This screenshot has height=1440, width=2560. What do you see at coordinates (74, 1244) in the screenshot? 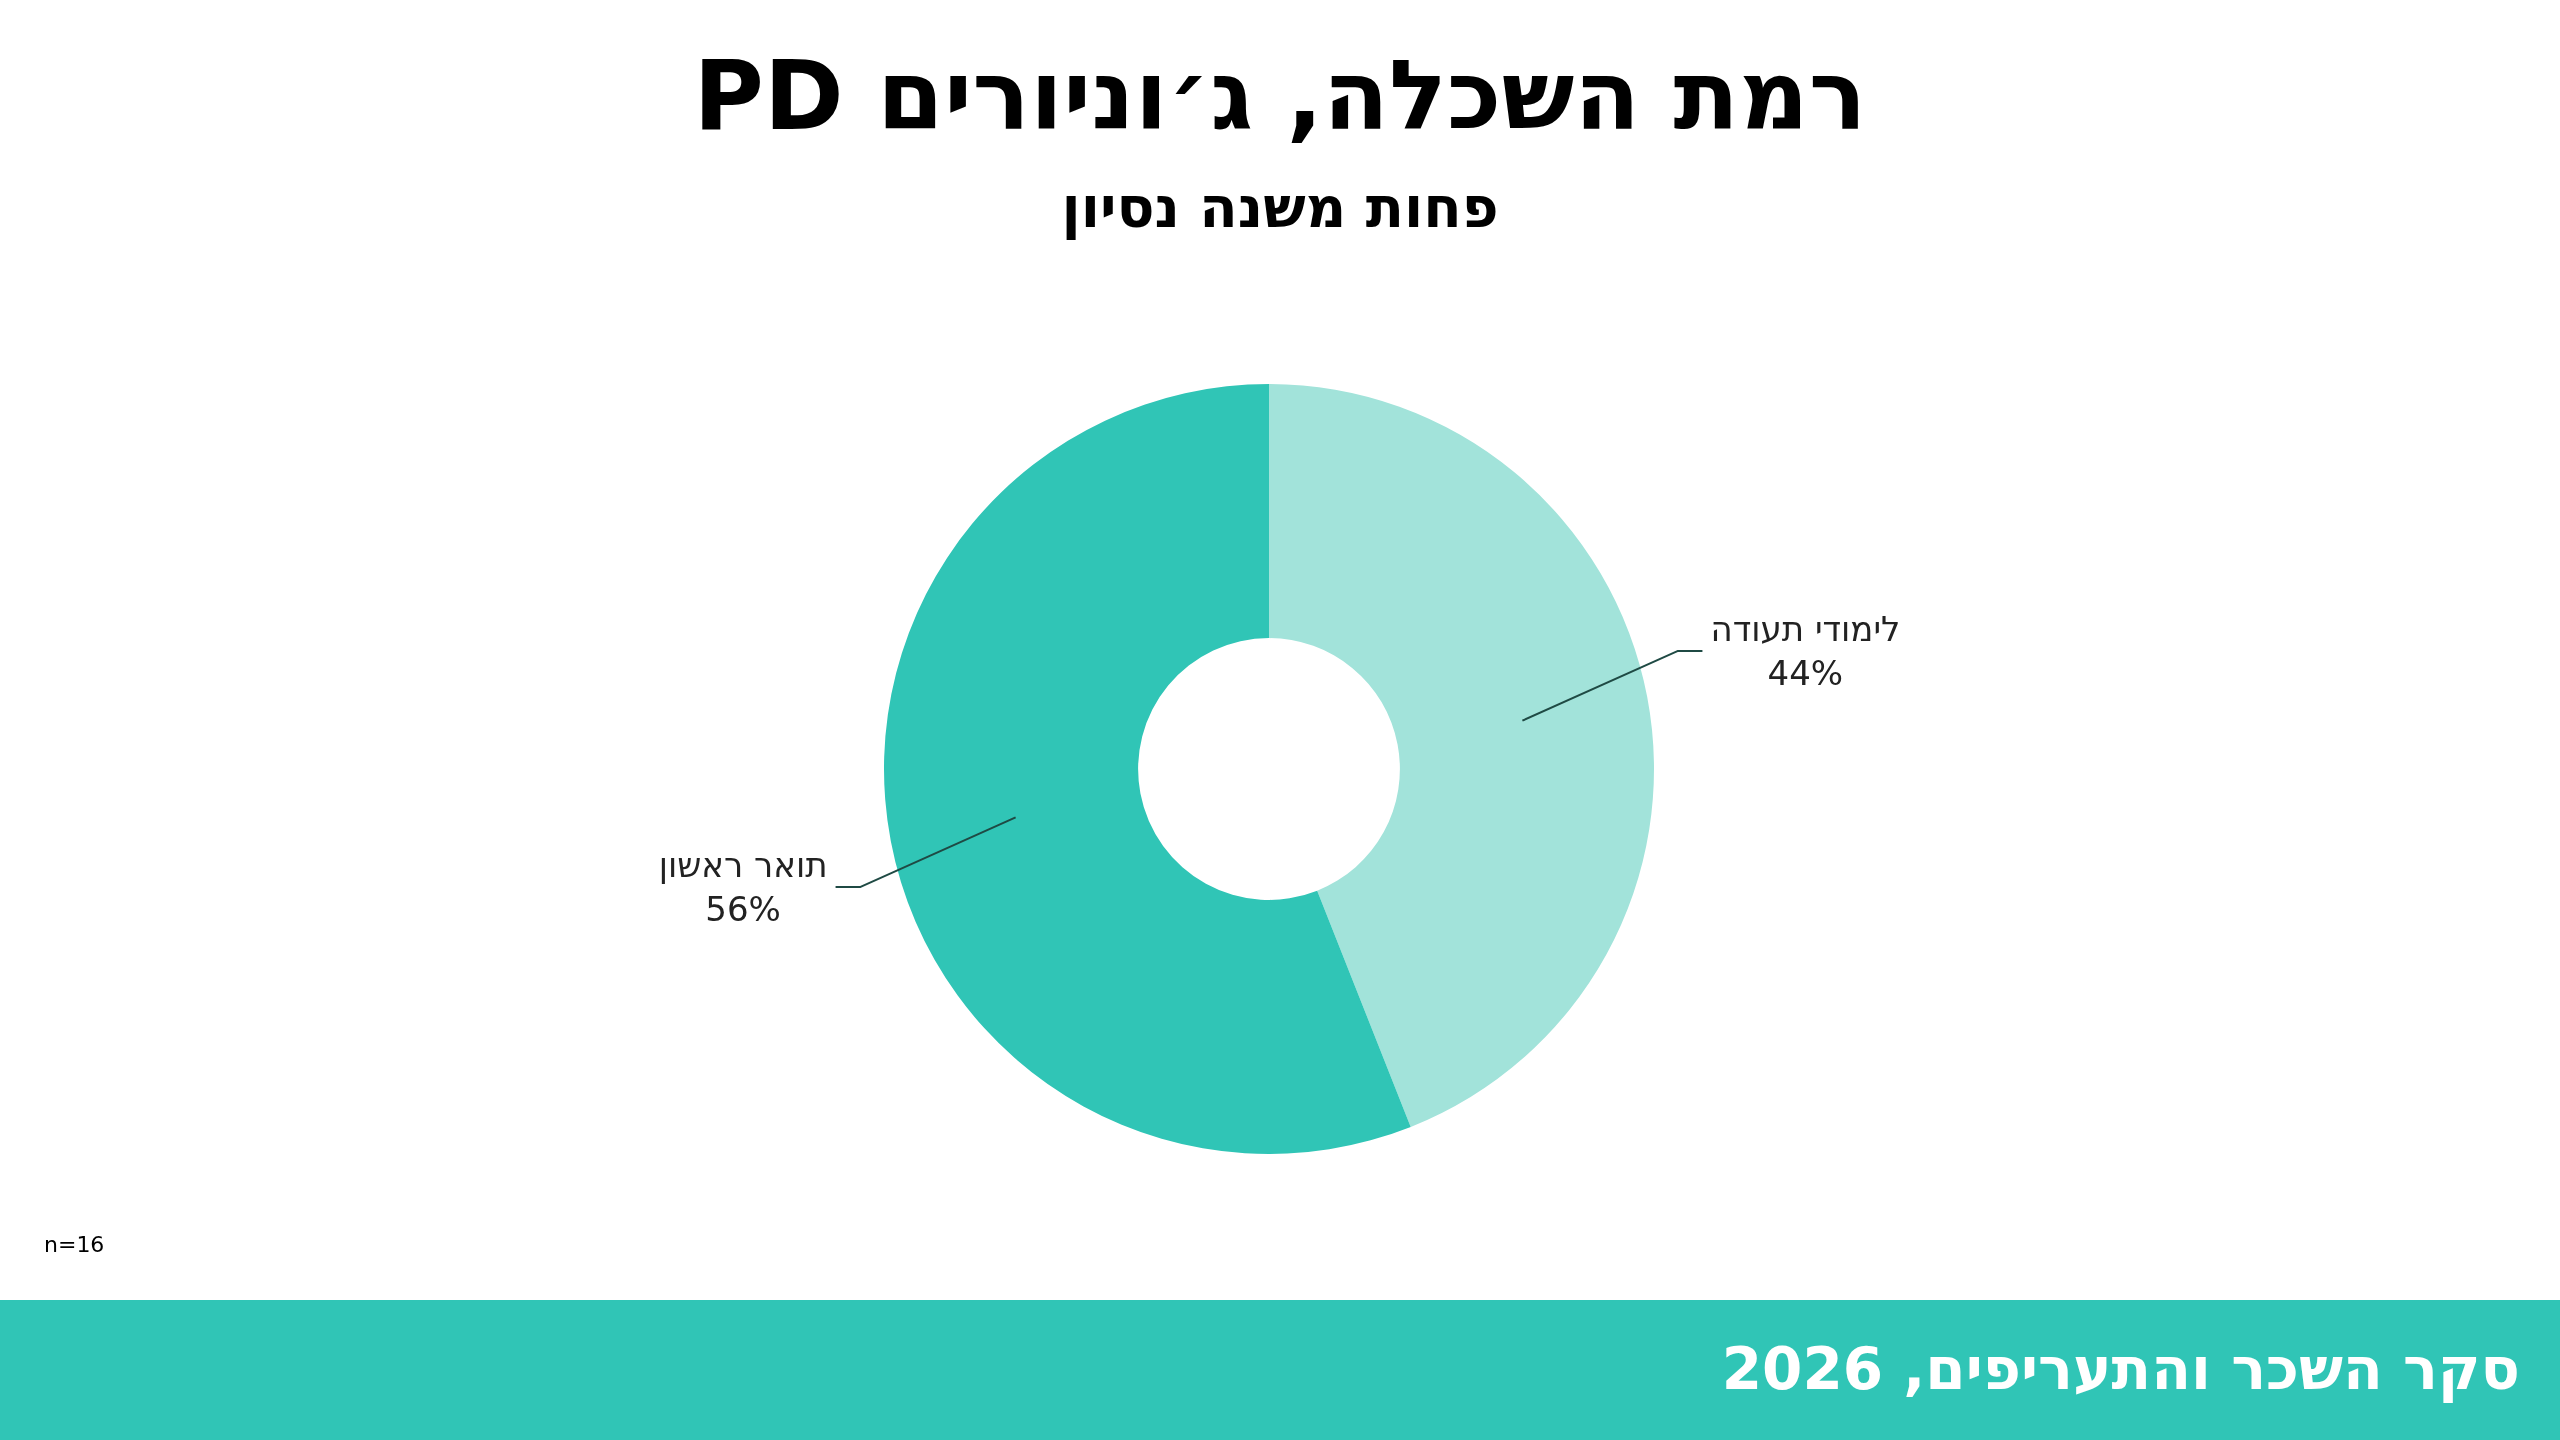
I see `text: n=16` at bounding box center [74, 1244].